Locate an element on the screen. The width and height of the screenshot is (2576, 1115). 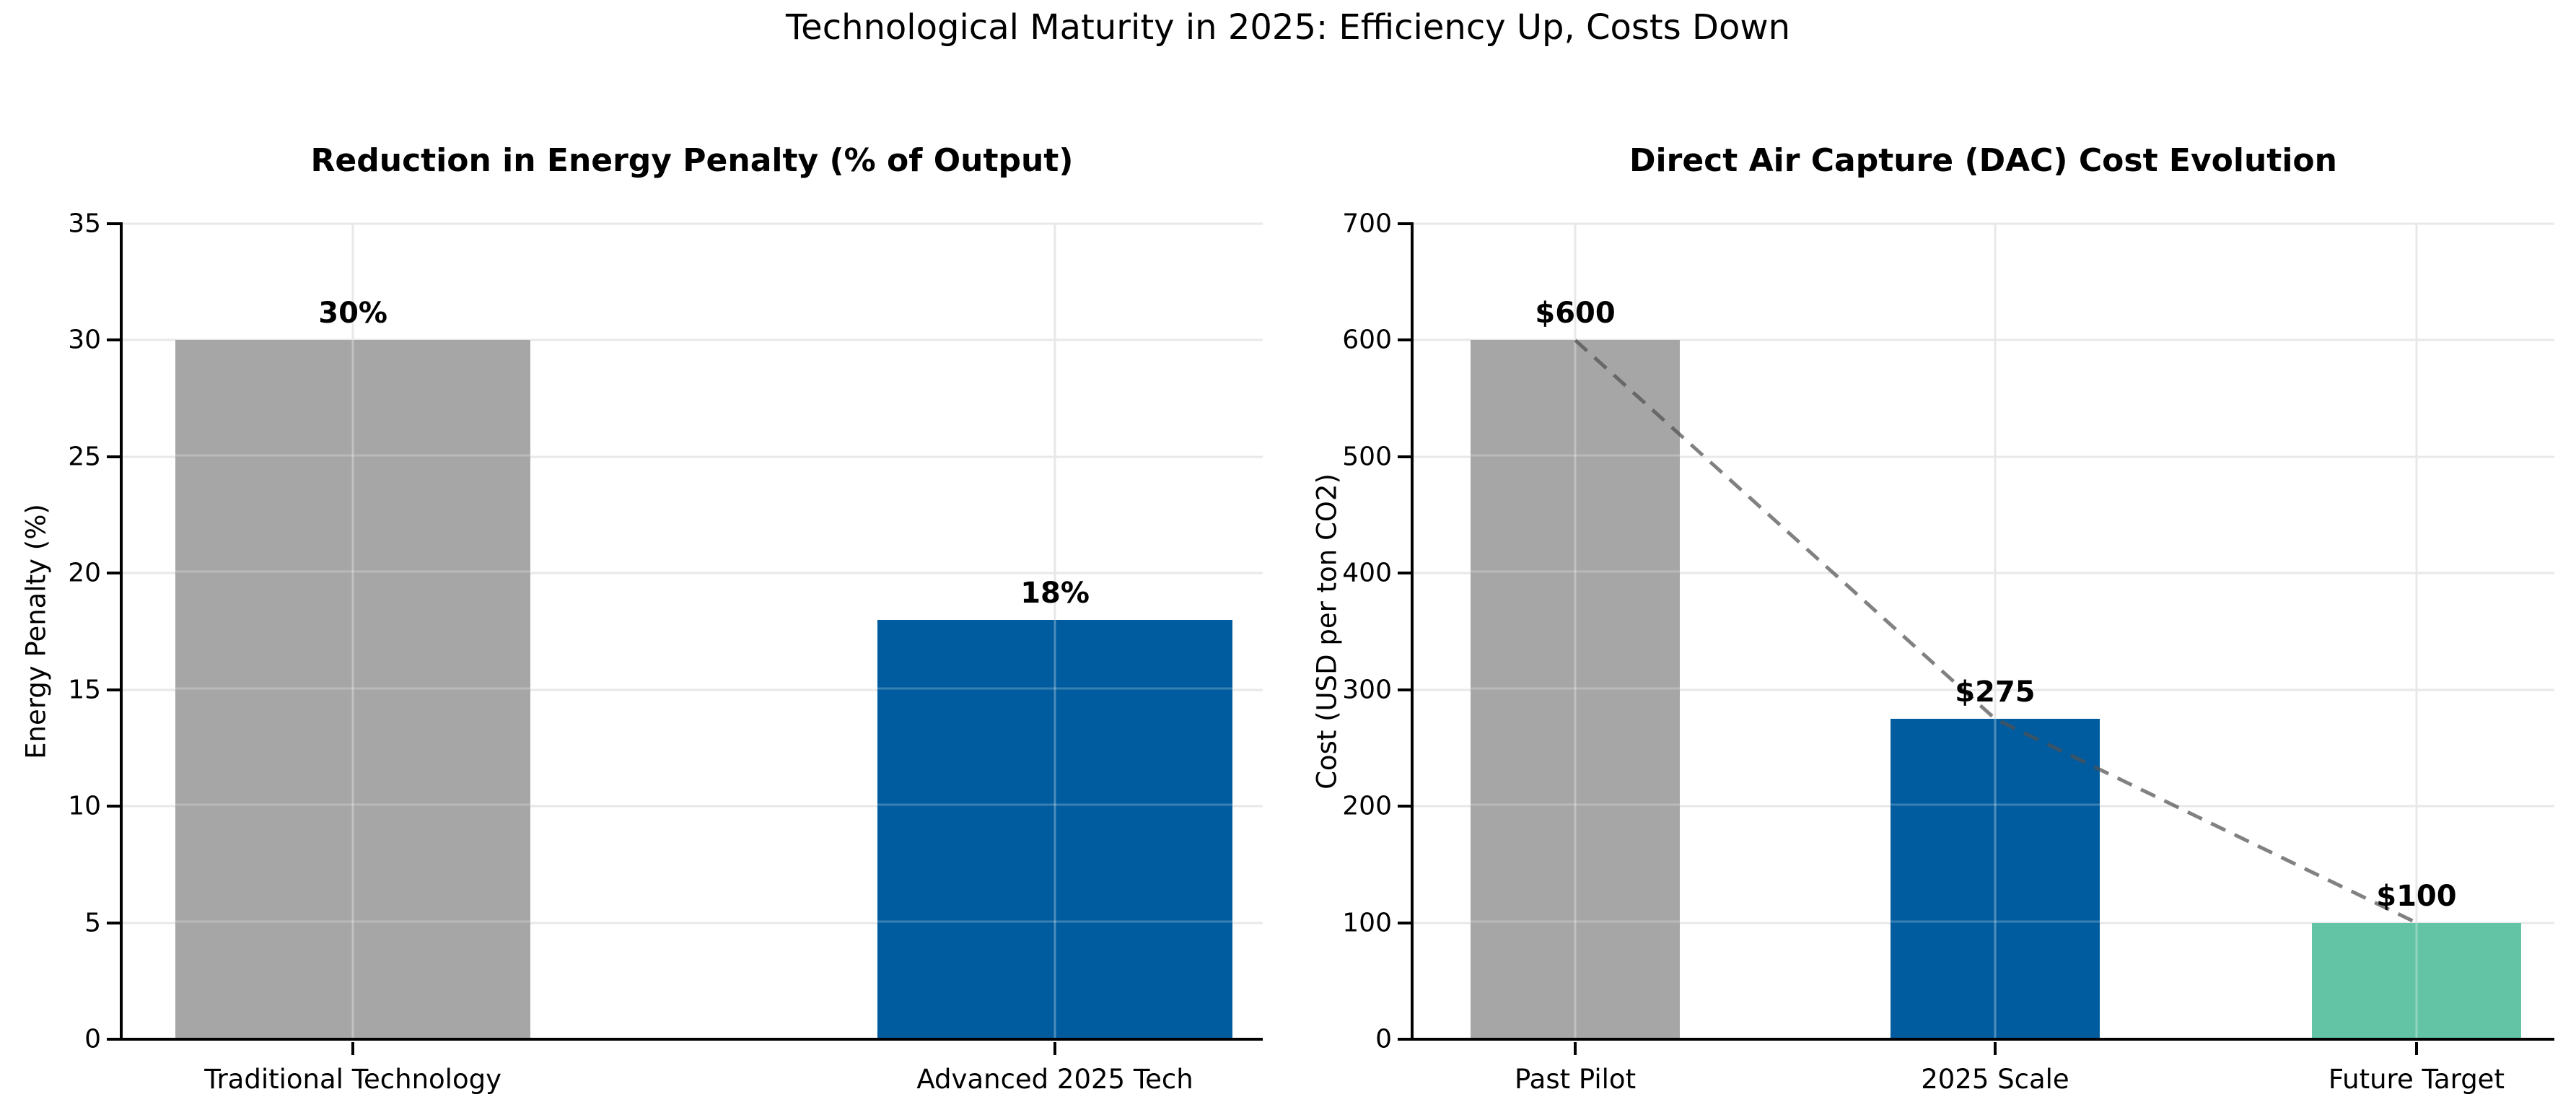
y-tick-label: 400 is located at coordinates (1367, 573).